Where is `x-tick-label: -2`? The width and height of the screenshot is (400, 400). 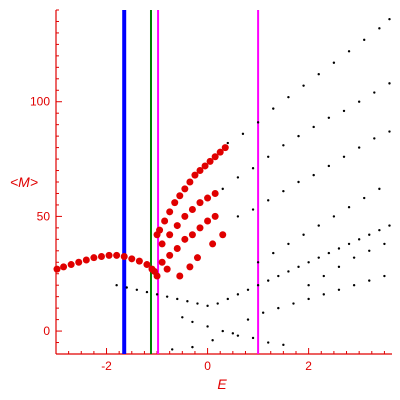
x-tick-label: -2 is located at coordinates (106, 366).